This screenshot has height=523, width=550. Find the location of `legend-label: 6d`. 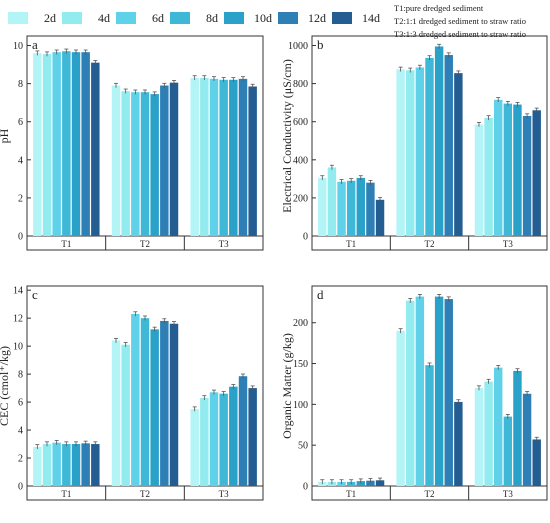

legend-label: 6d is located at coordinates (158, 18).